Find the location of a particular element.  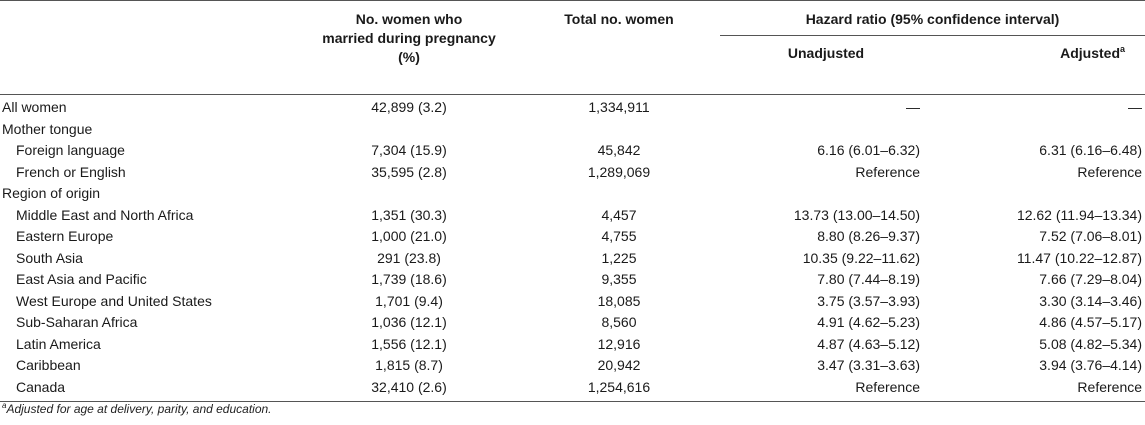

cell-unadjusted-hr: 4.91 (4.62–5.23) is located at coordinates (868, 322).